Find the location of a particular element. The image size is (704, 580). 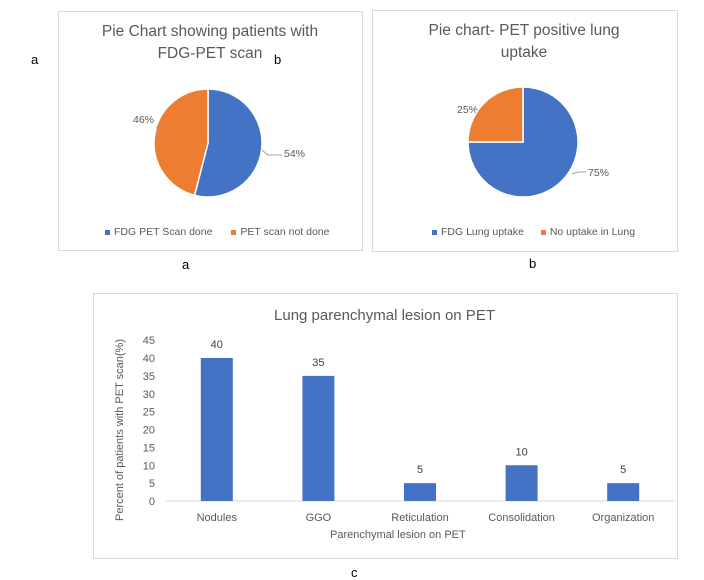

legend-label: FDG Lung uptake is located at coordinates (482, 232).